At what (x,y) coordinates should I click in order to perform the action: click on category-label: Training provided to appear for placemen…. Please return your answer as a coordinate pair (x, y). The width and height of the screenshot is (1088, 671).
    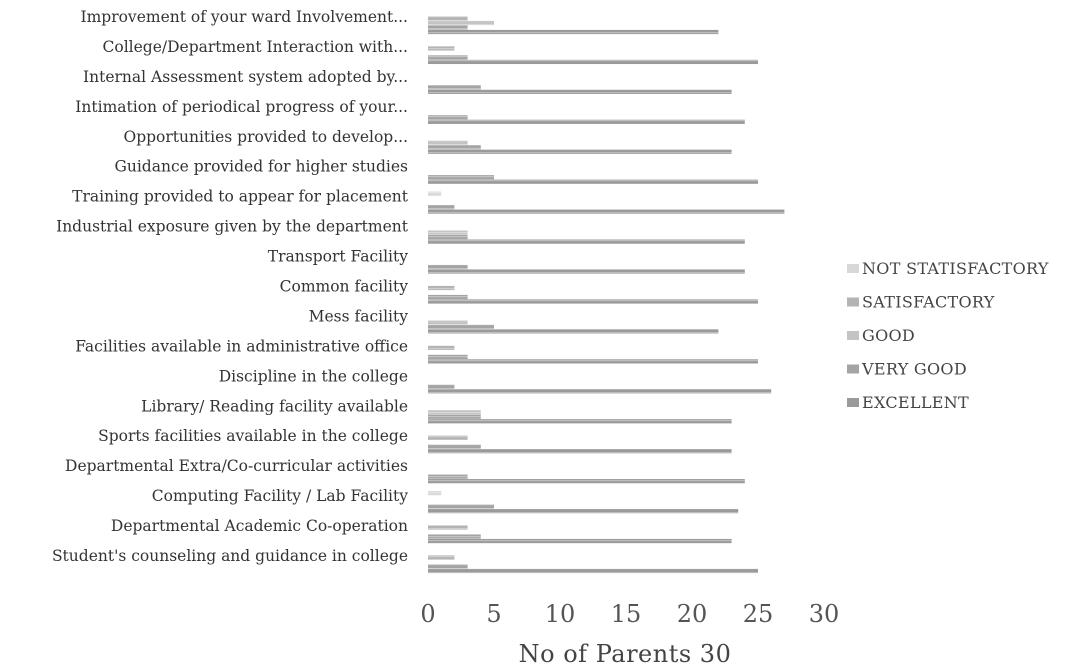
    Looking at the image, I should click on (240, 197).